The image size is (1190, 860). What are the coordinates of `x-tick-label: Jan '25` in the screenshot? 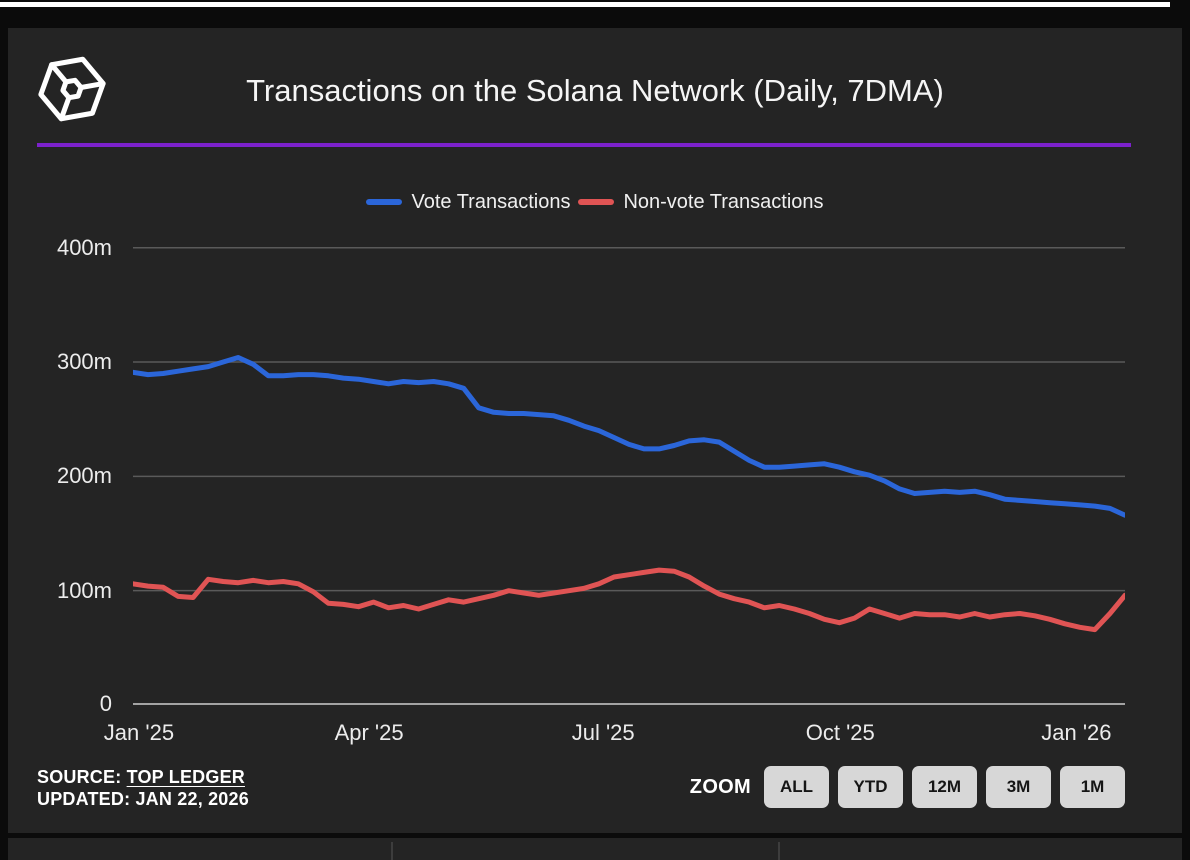 It's located at (139, 732).